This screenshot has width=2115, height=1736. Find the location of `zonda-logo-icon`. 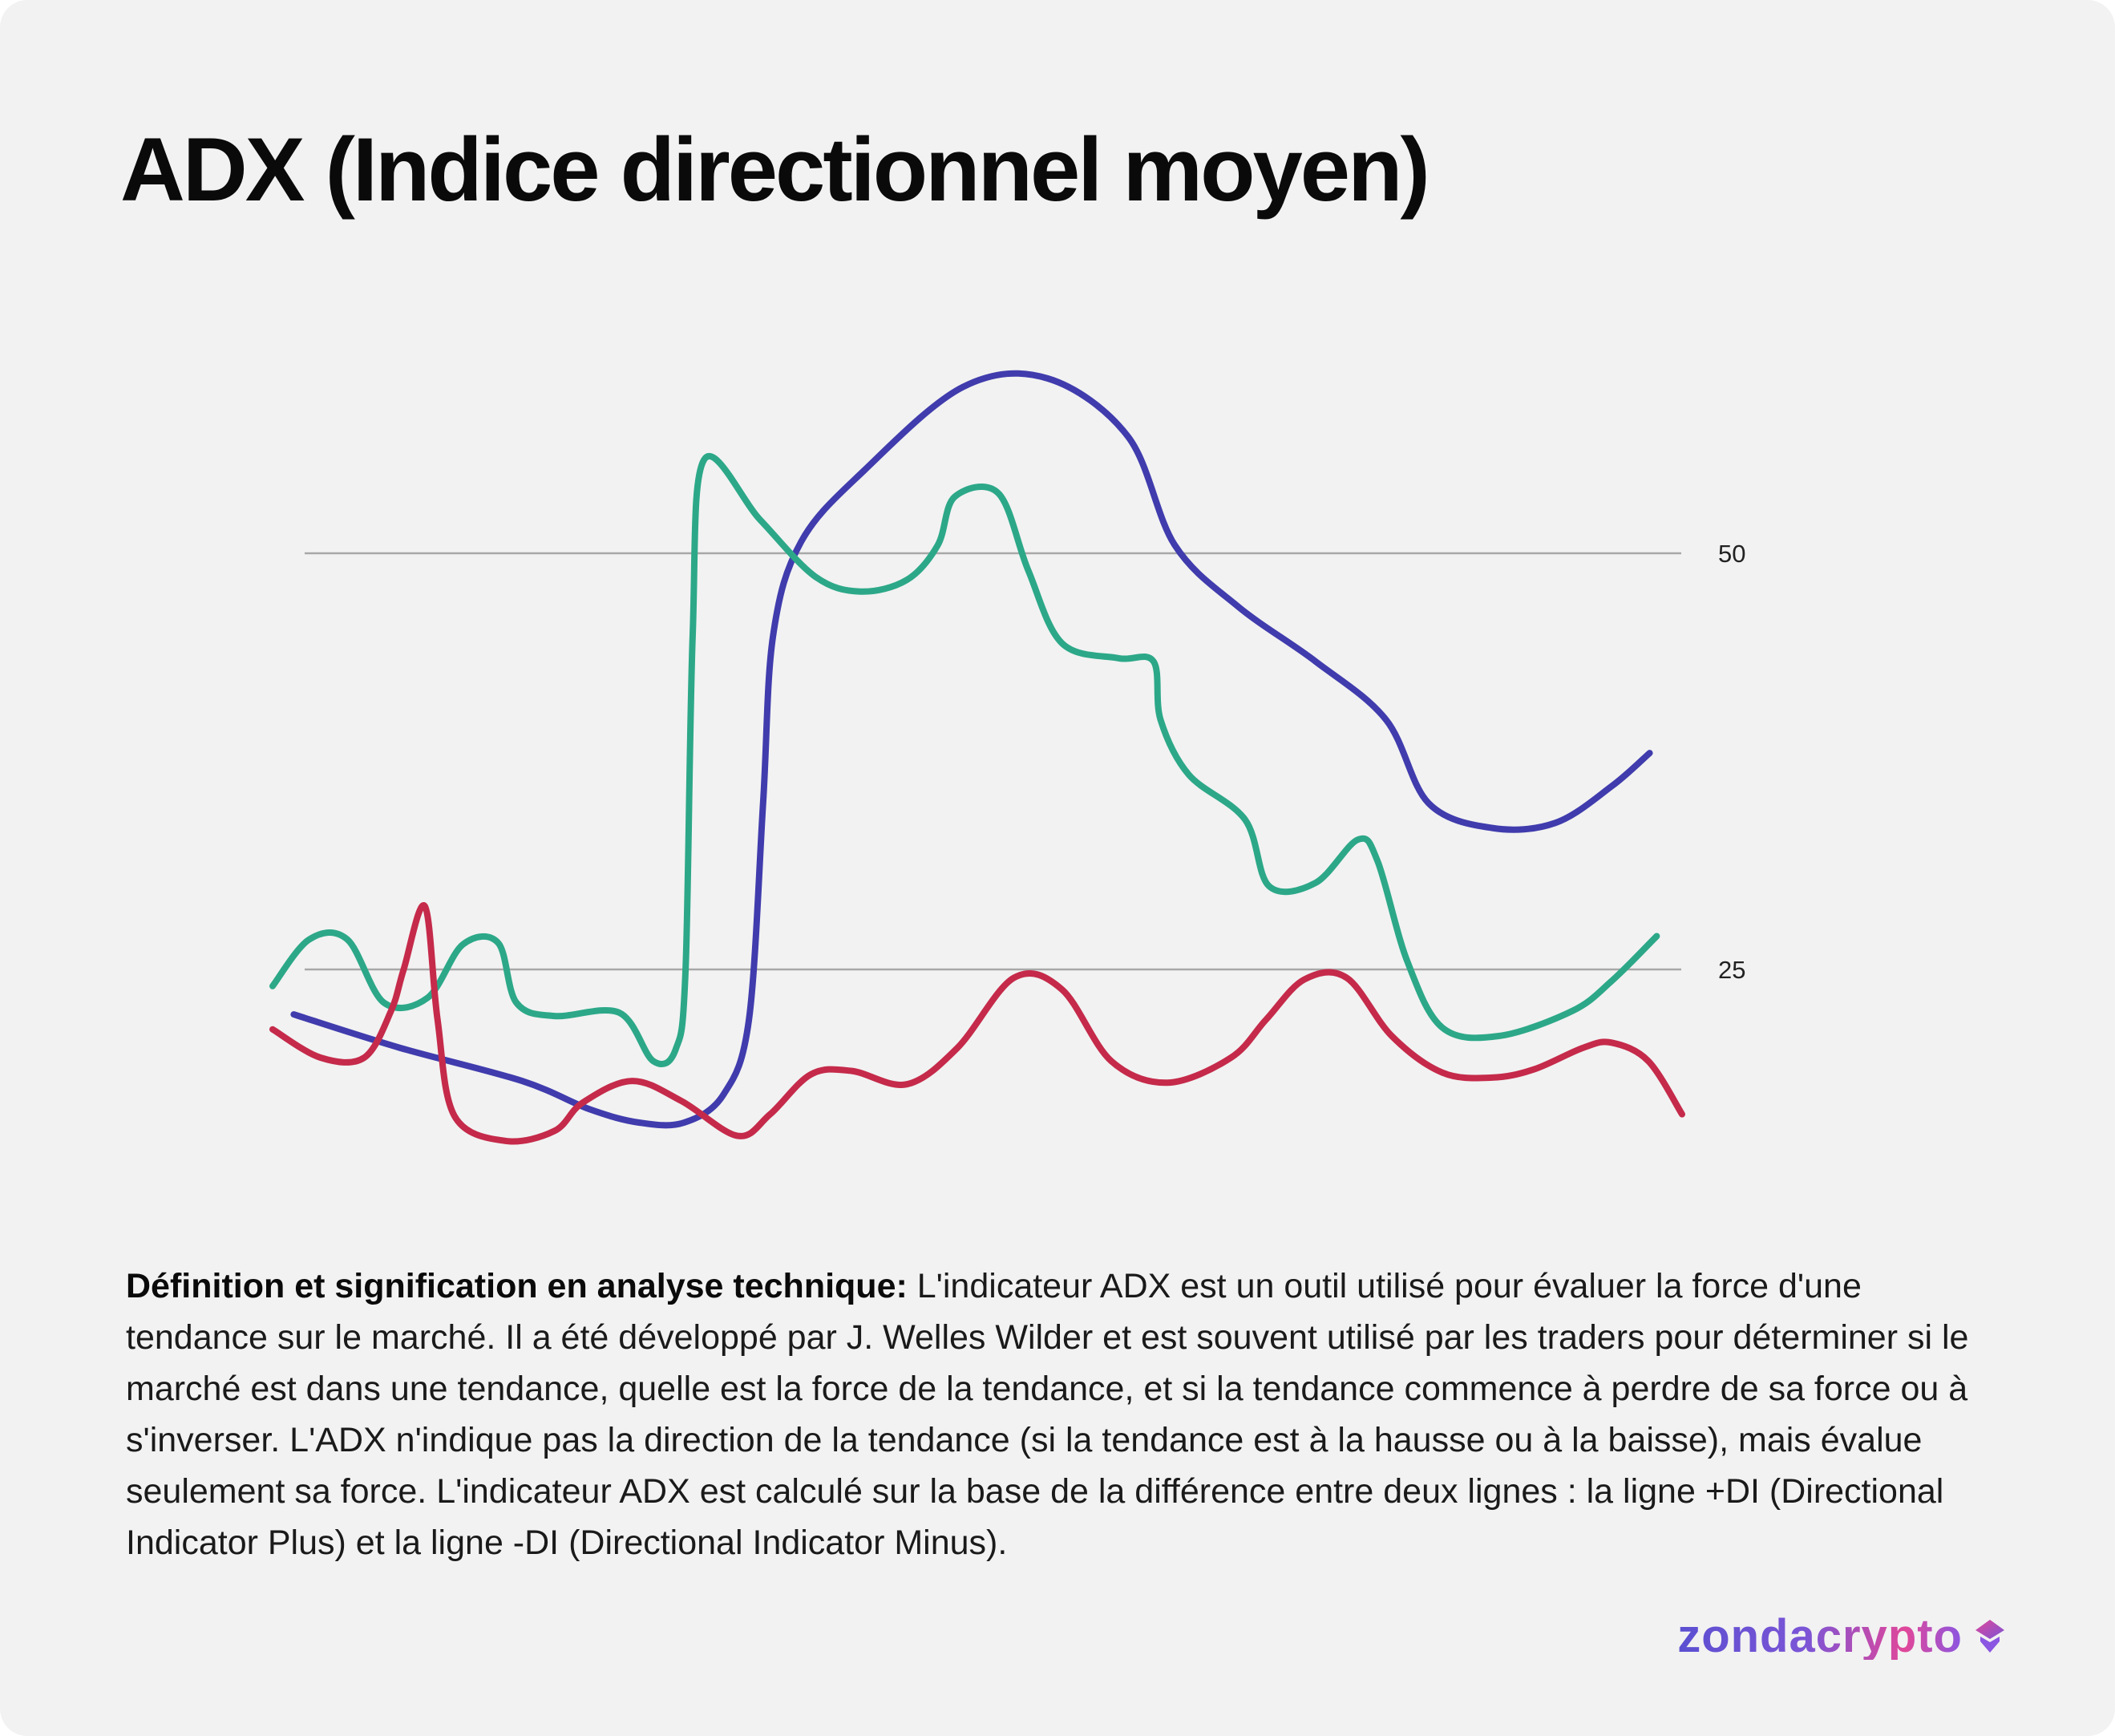

zonda-logo-icon is located at coordinates (1989, 1636).